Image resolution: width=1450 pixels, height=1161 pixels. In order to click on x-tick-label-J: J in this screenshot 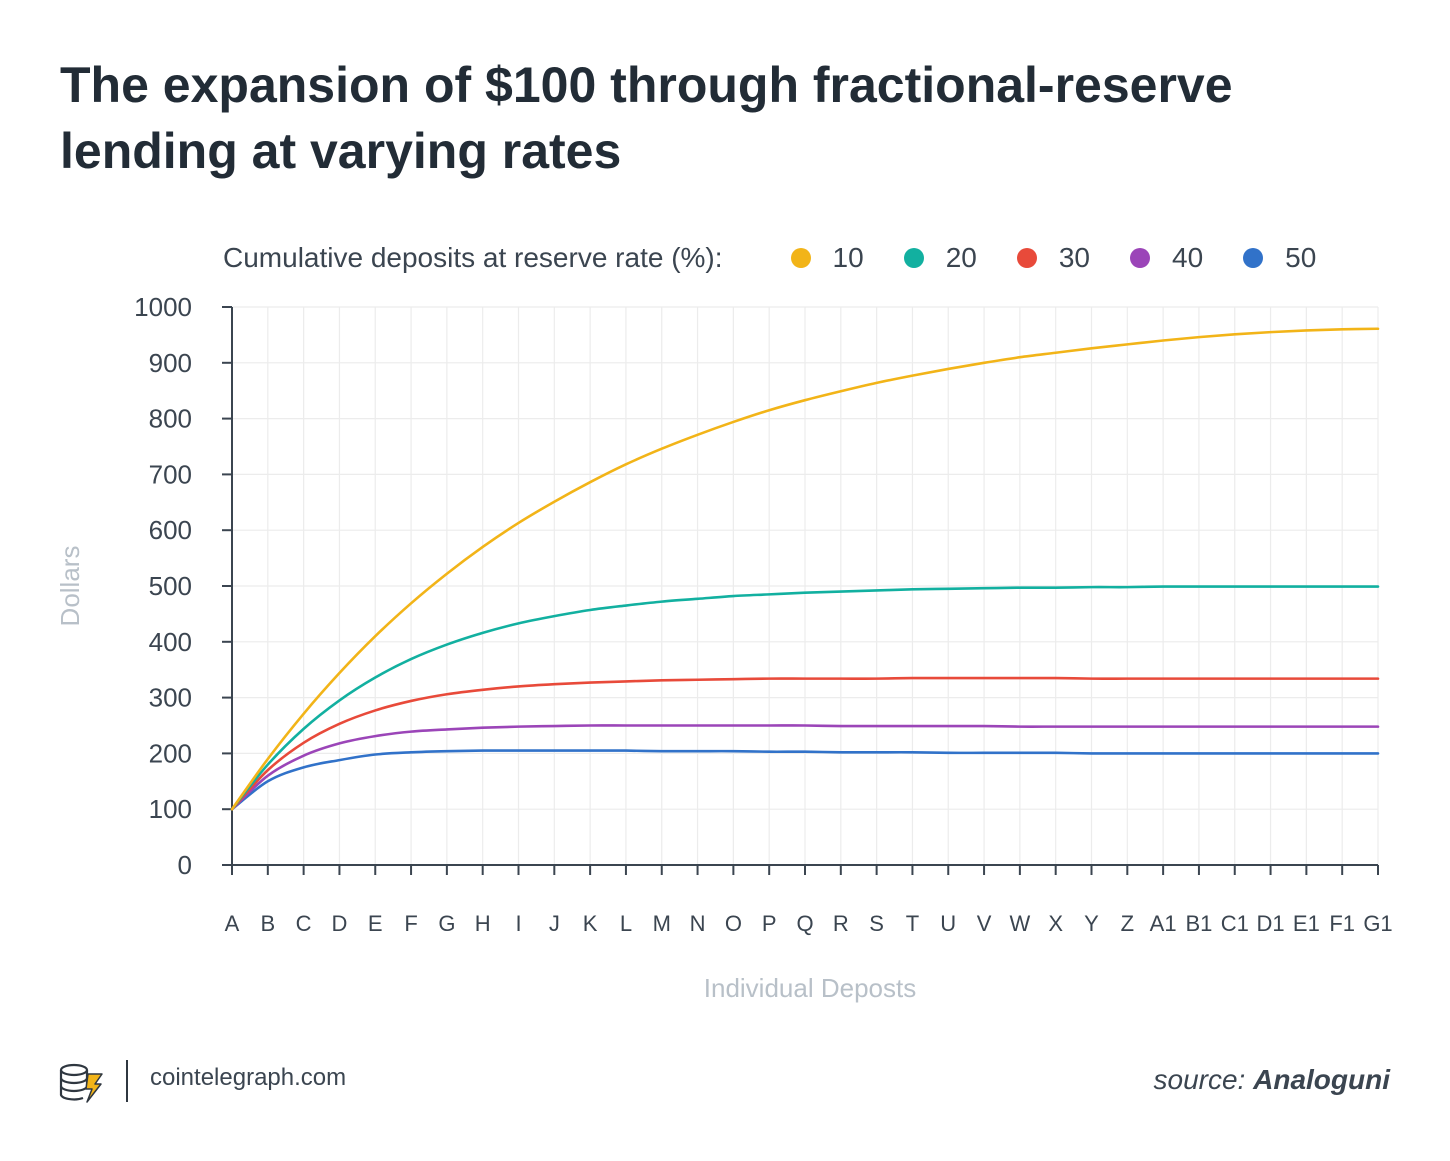, I will do `click(554, 923)`.